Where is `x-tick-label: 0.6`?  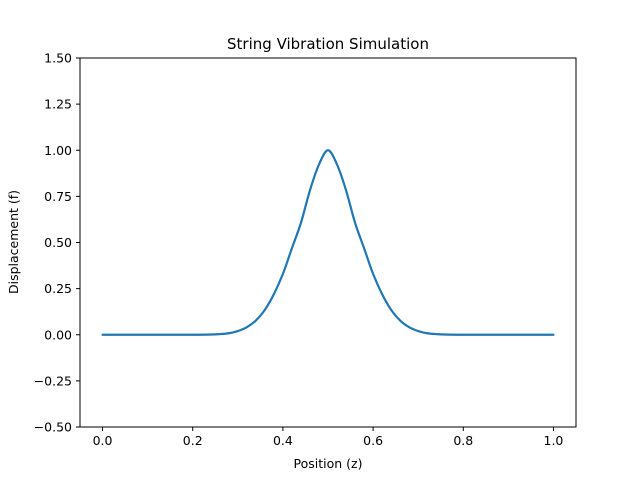 x-tick-label: 0.6 is located at coordinates (373, 440).